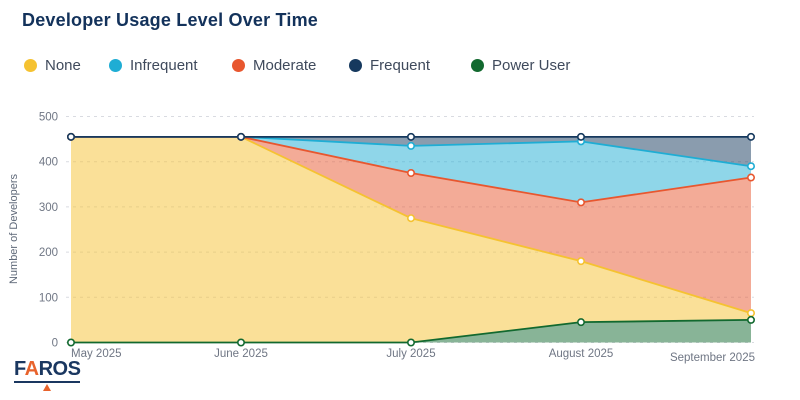 The width and height of the screenshot is (800, 400). Describe the element at coordinates (63, 65) in the screenshot. I see `legend-label-none: None` at that location.